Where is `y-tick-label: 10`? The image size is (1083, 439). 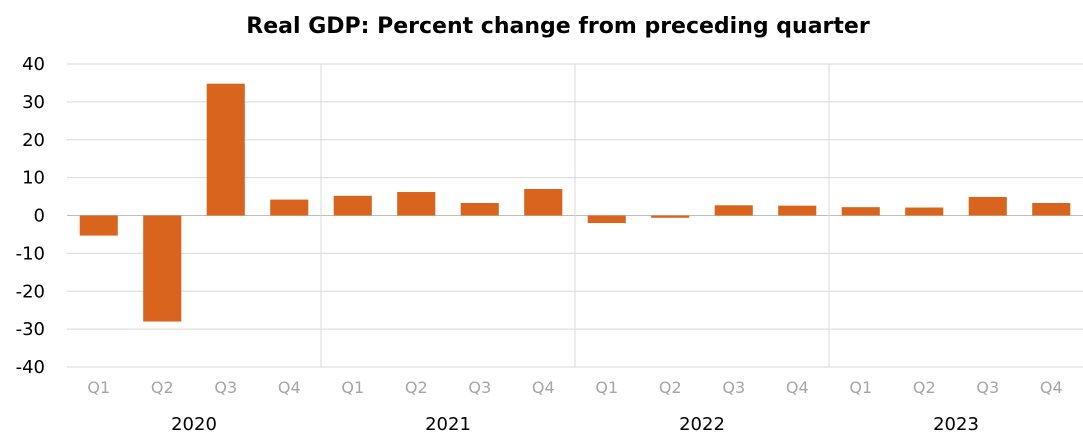 y-tick-label: 10 is located at coordinates (33, 178).